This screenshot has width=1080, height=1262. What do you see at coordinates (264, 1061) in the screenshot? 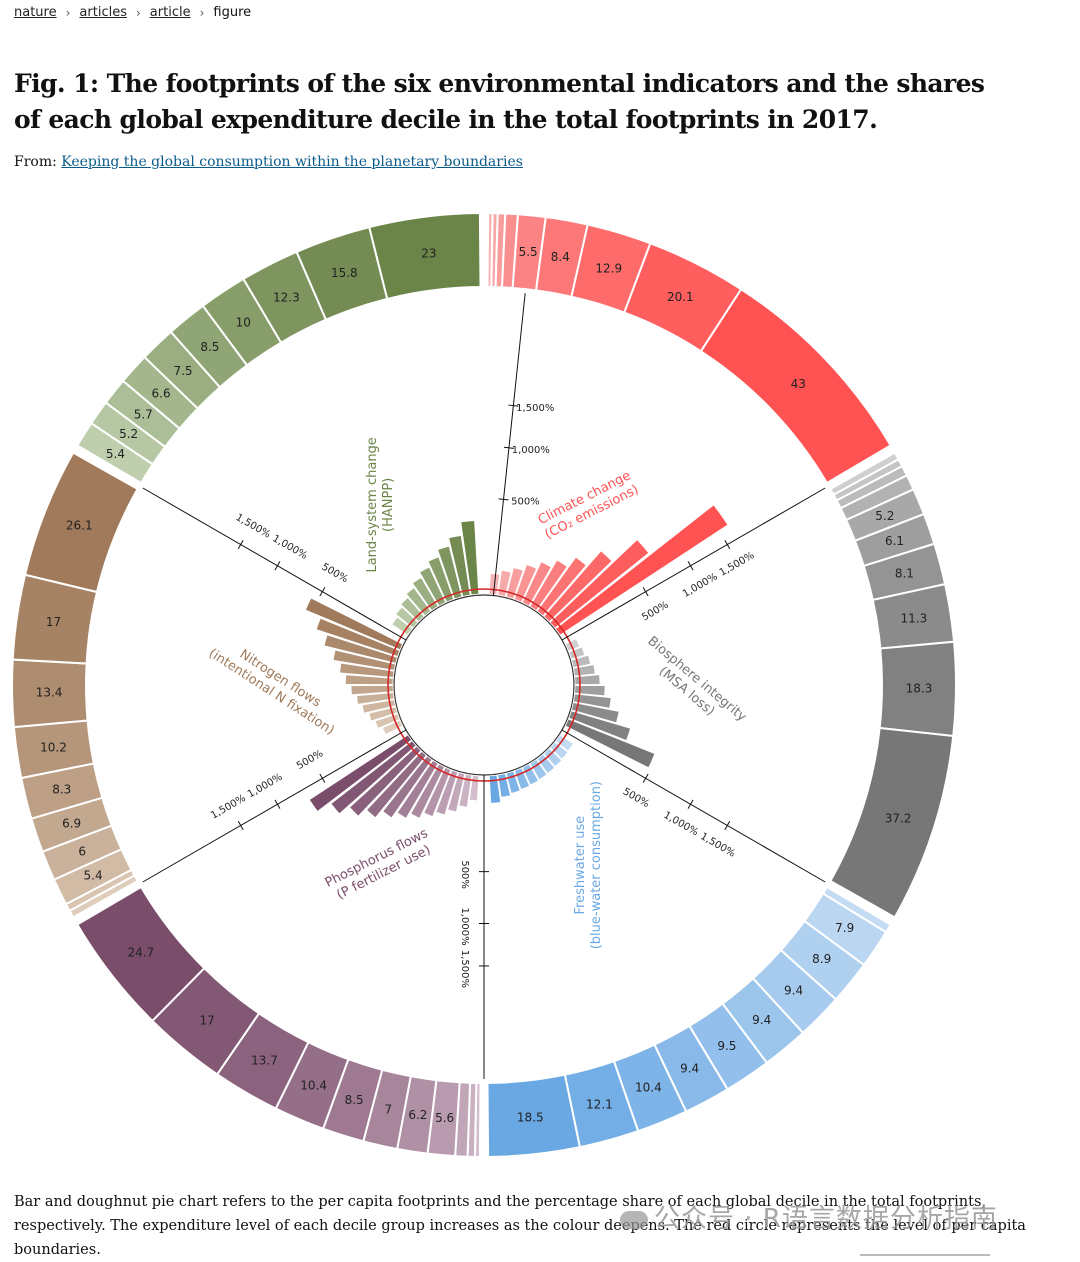
I see `share-label: 13.7` at bounding box center [264, 1061].